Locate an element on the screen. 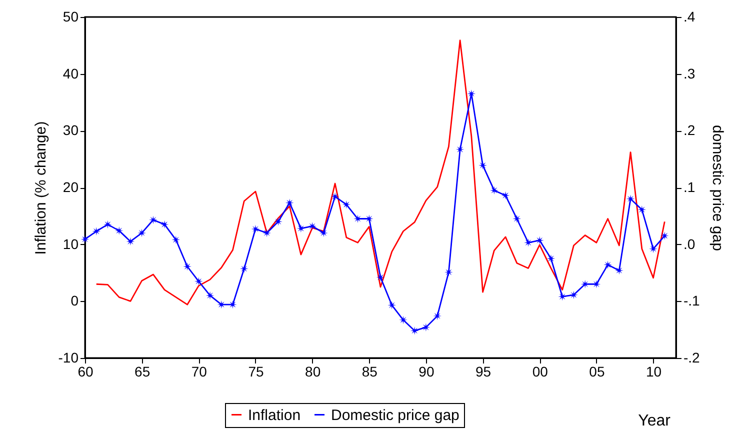 The width and height of the screenshot is (739, 432). x-tick-label: 60 is located at coordinates (86, 372).